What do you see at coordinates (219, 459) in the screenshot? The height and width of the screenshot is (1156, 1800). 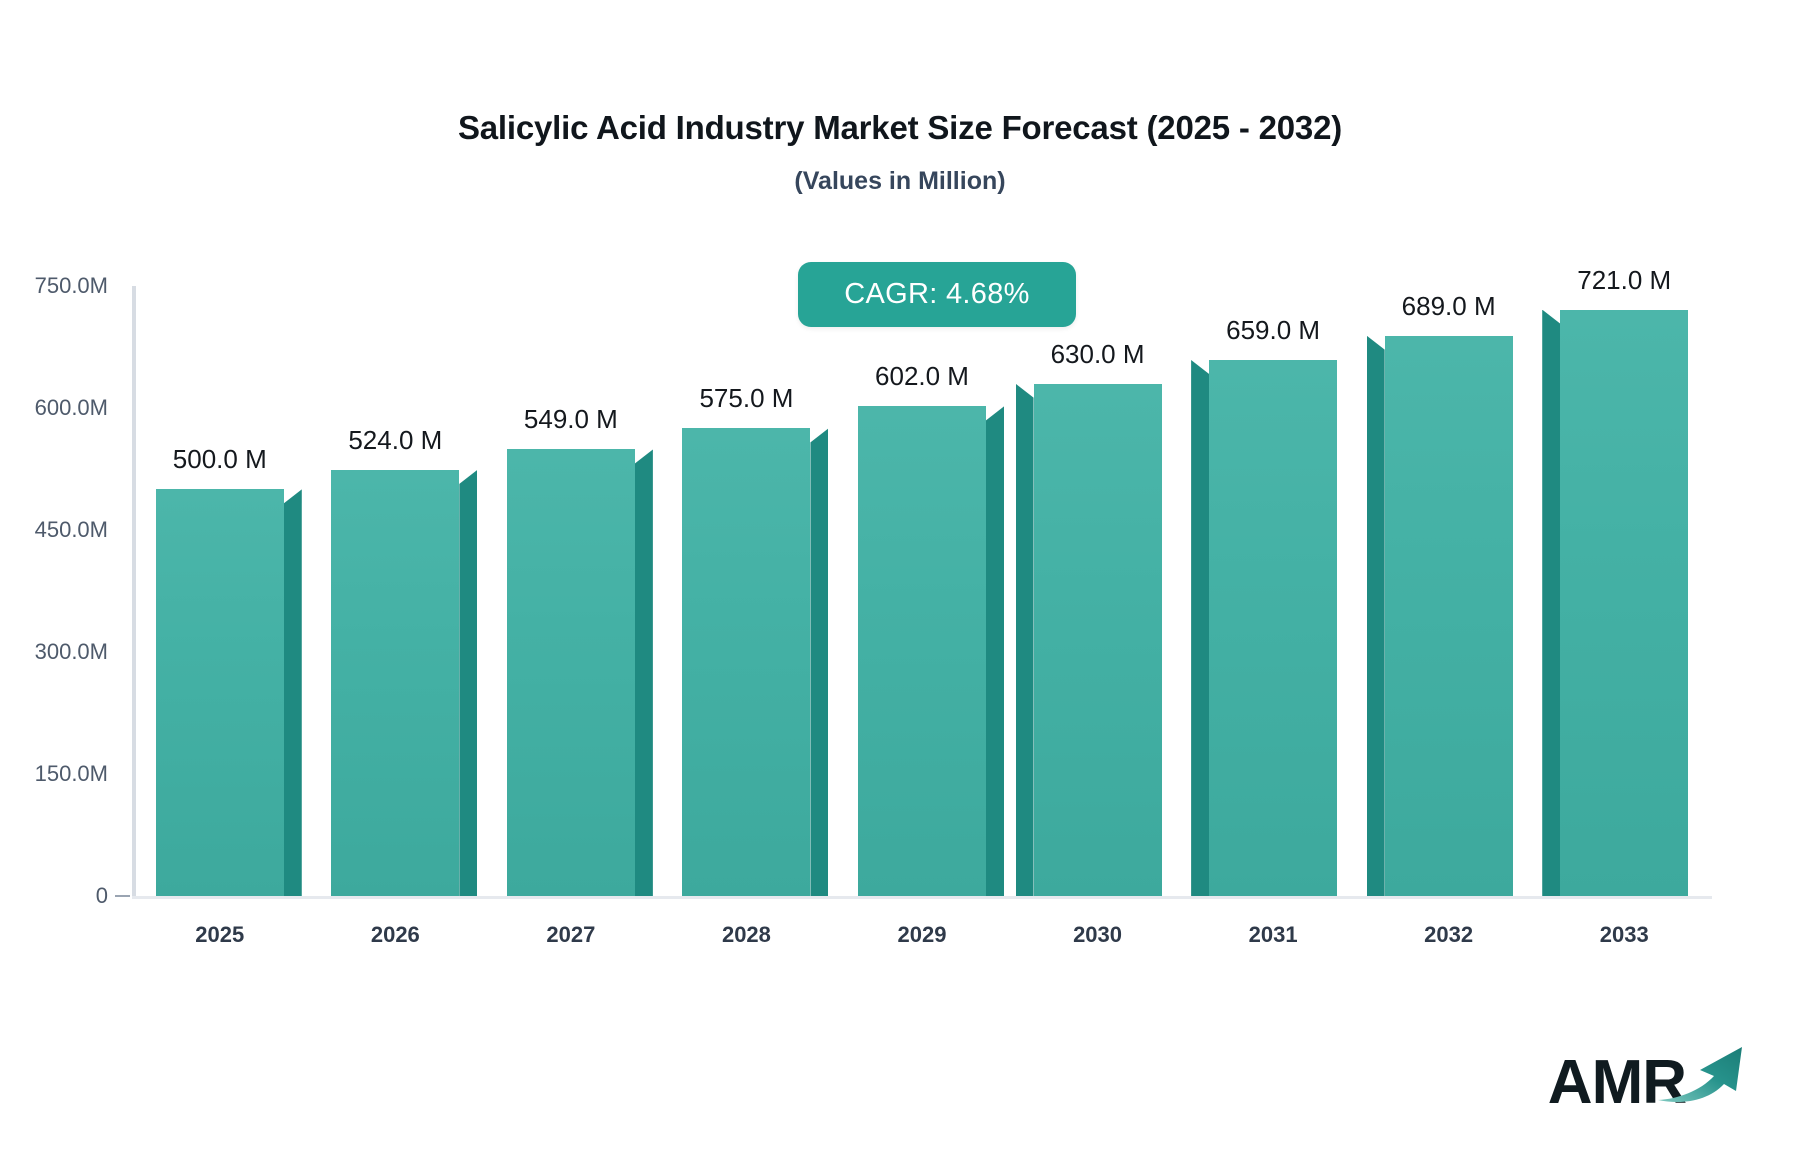 I see `bar-value-label: 500.0 M` at bounding box center [219, 459].